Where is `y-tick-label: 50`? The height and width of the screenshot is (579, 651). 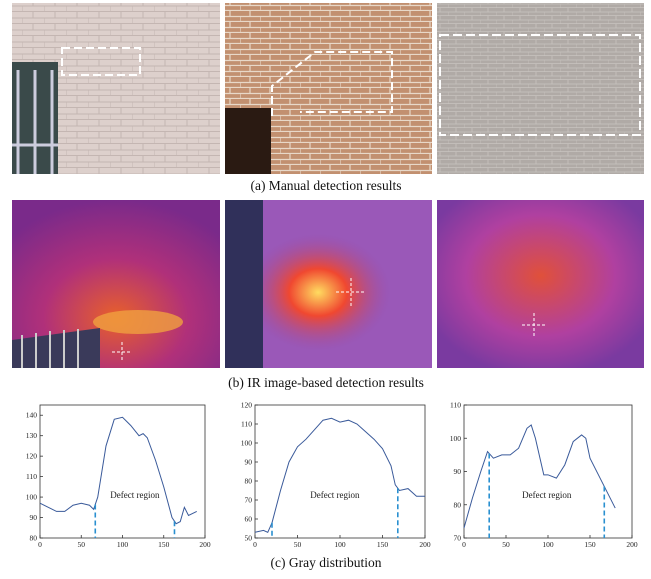
y-tick-label: 50 is located at coordinates (249, 538).